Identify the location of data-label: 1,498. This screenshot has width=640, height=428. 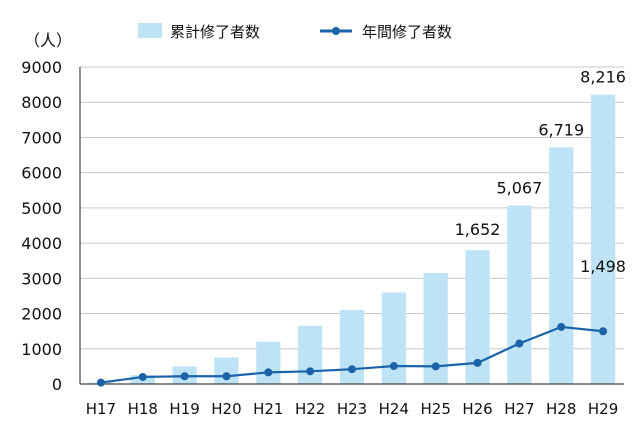
(603, 266).